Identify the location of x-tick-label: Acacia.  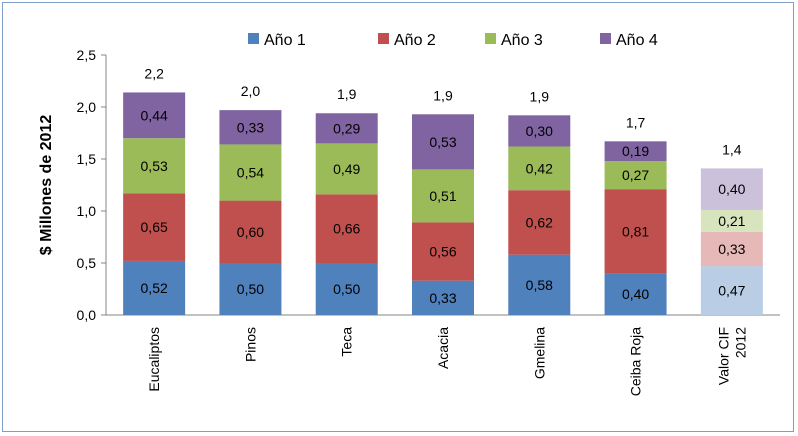
(443, 348).